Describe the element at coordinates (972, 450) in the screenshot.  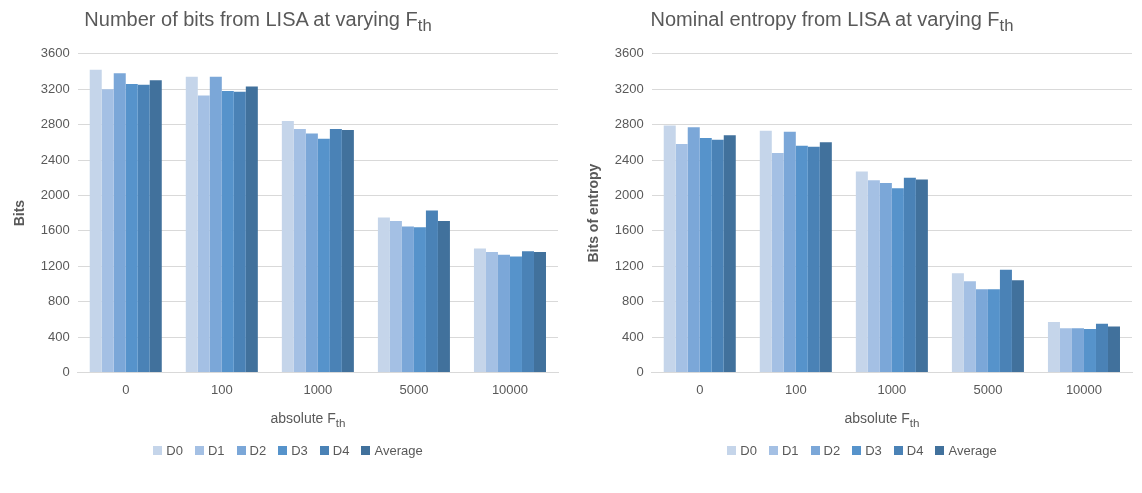
I see `legend-label: Average` at that location.